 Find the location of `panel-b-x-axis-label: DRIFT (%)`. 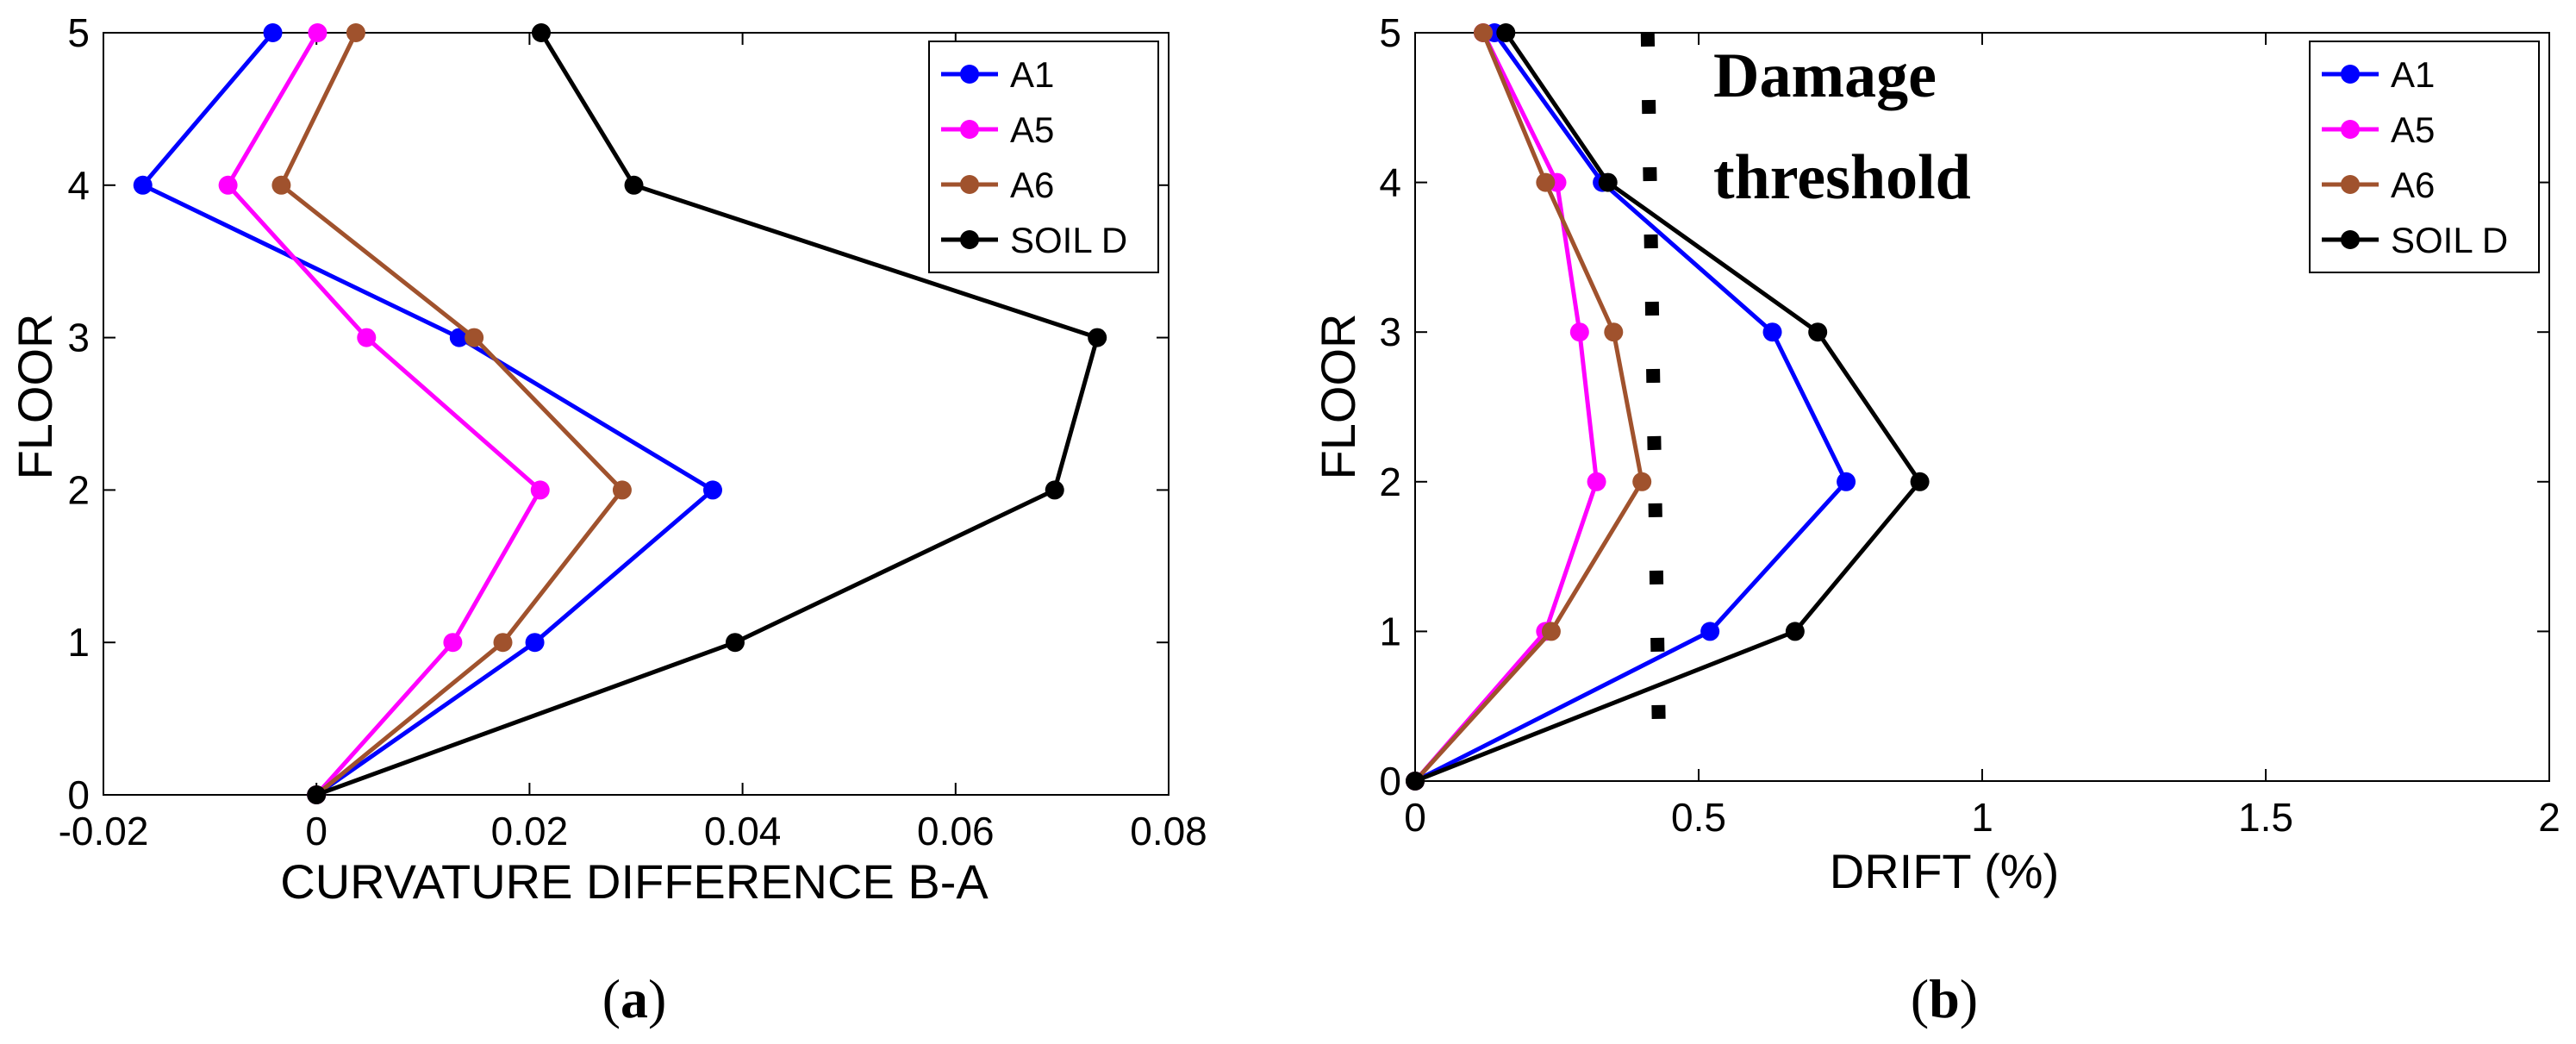

panel-b-x-axis-label: DRIFT (%) is located at coordinates (1945, 871).